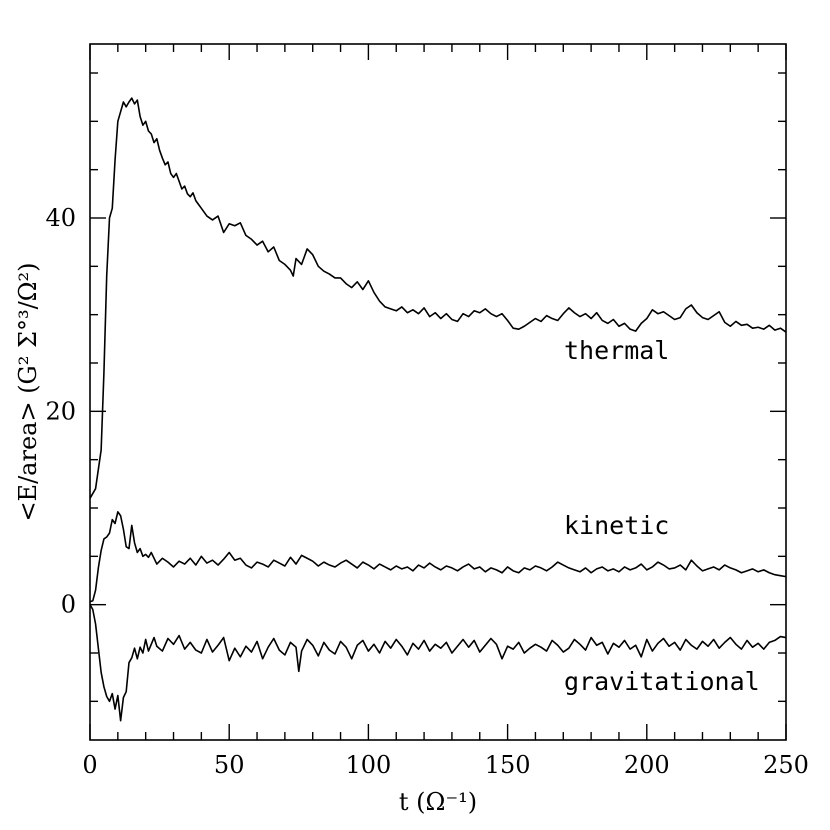  What do you see at coordinates (28, 391) in the screenshot?
I see `y-axis-title: <E/area> (G² Σ°³/Ω²)` at bounding box center [28, 391].